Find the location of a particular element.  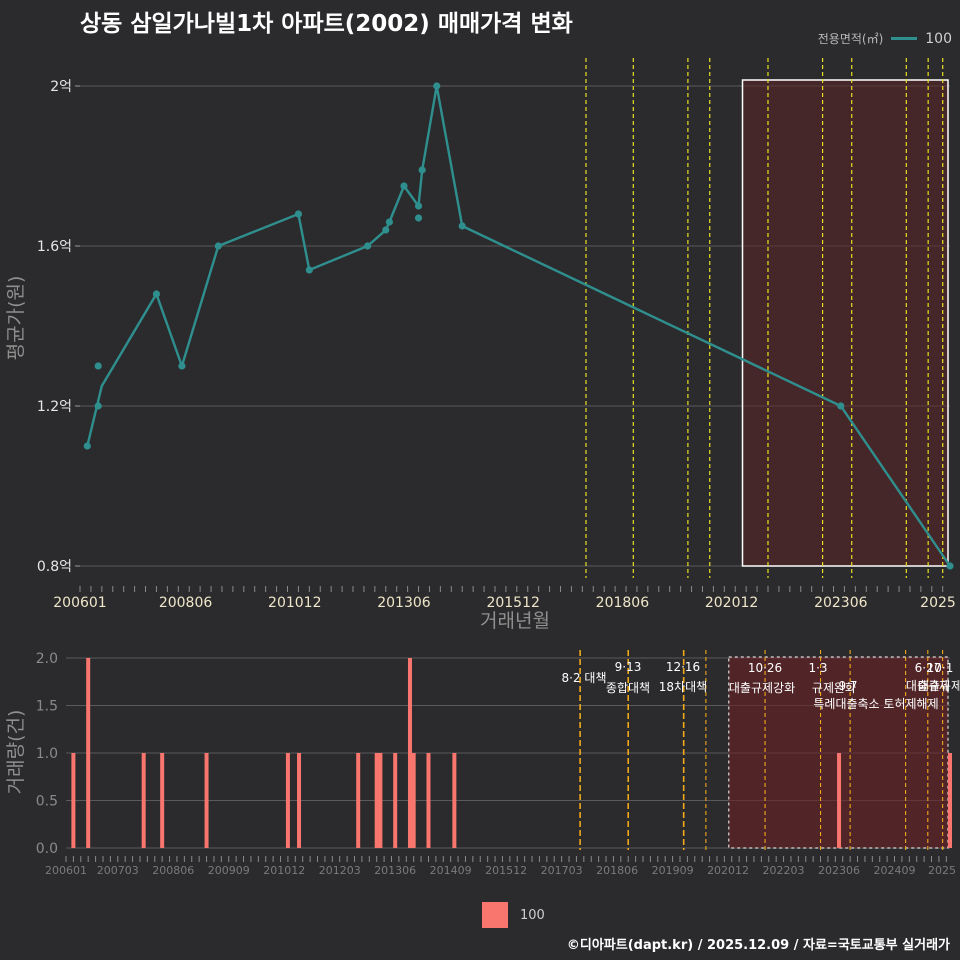

volume-yaxis-title: 거래량(건) is located at coordinates (16, 752).